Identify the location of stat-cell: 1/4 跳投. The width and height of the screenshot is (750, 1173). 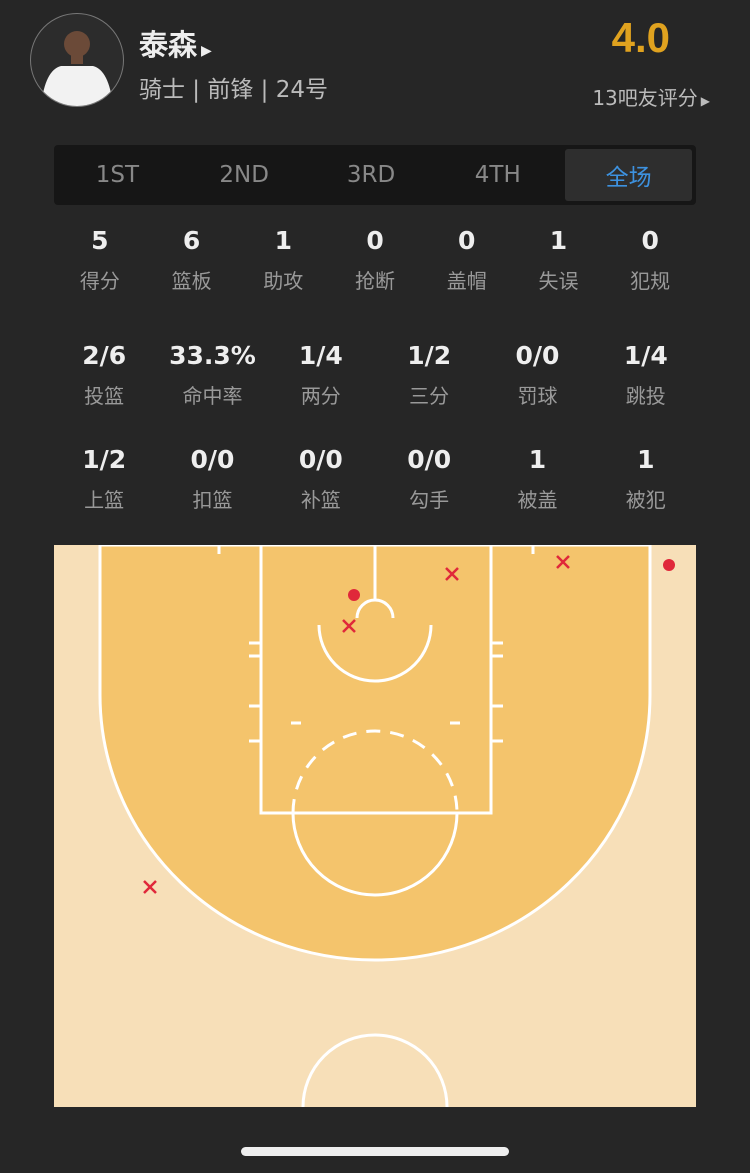
(646, 375).